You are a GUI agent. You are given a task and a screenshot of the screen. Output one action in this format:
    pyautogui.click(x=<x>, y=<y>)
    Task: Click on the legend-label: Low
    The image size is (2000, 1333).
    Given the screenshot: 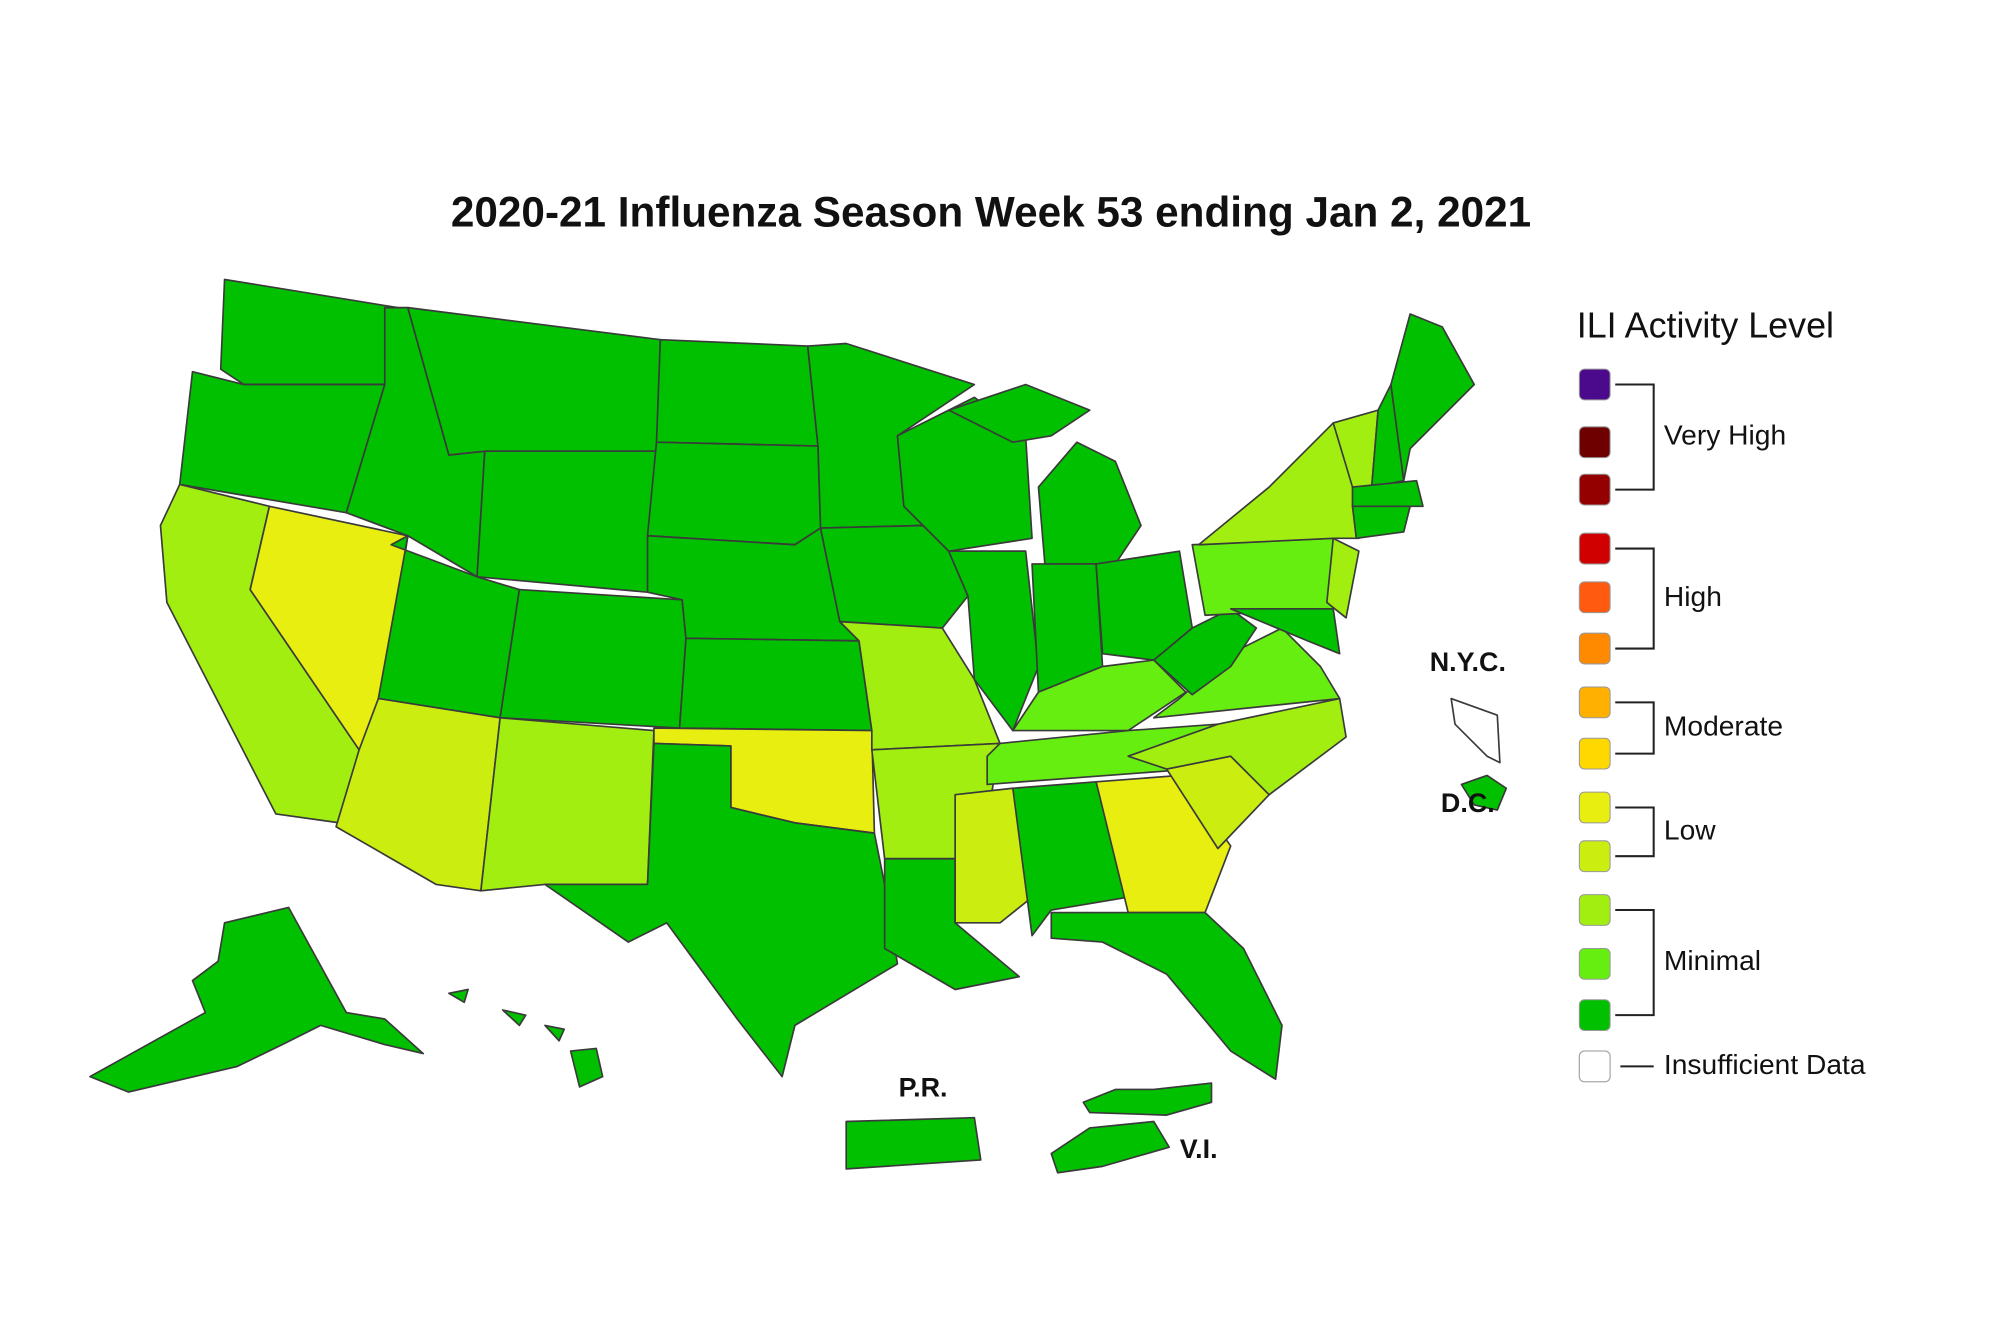 What is the action you would take?
    pyautogui.click(x=1690, y=829)
    